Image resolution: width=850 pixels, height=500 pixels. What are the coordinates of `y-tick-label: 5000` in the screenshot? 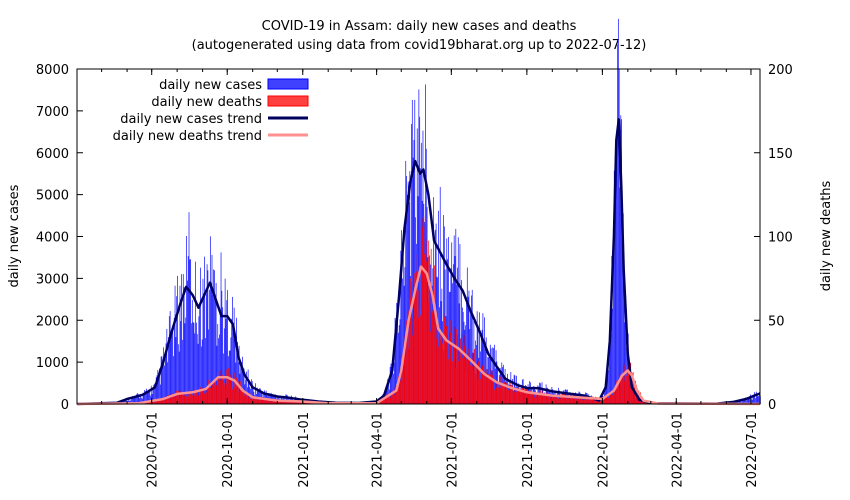 It's located at (52, 196).